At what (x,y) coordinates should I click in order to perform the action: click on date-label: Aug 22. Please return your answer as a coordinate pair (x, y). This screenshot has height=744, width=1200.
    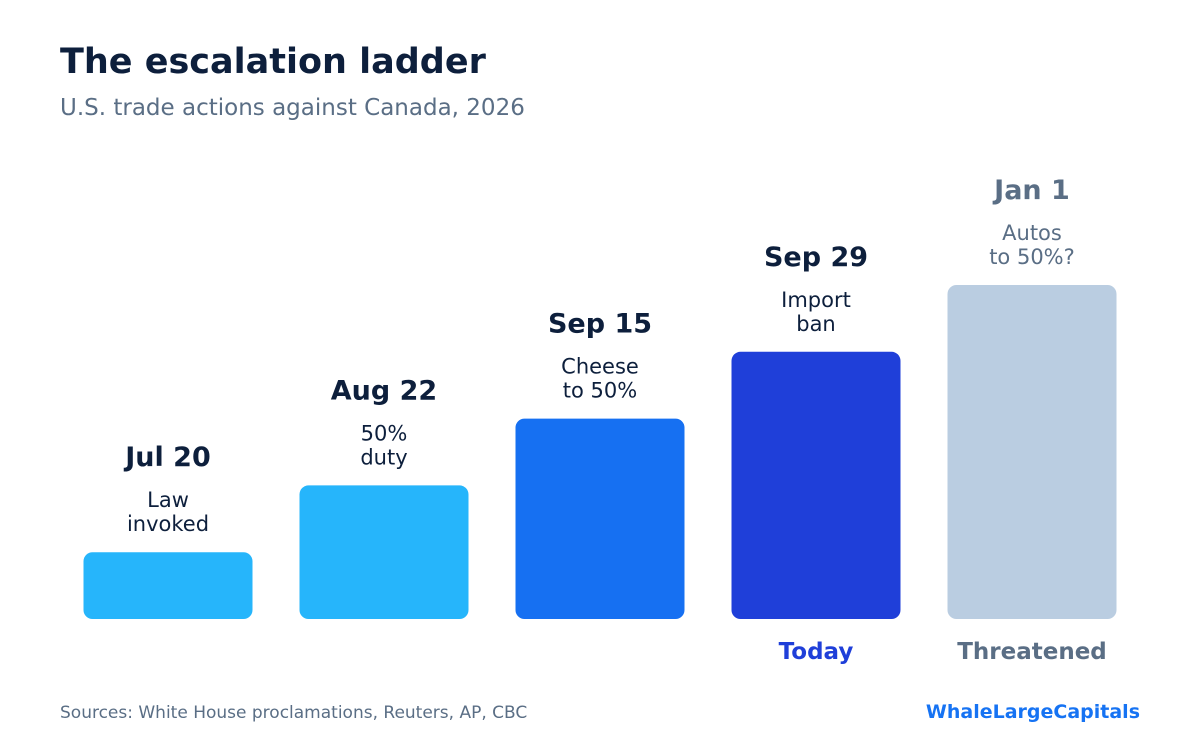
    Looking at the image, I should click on (384, 390).